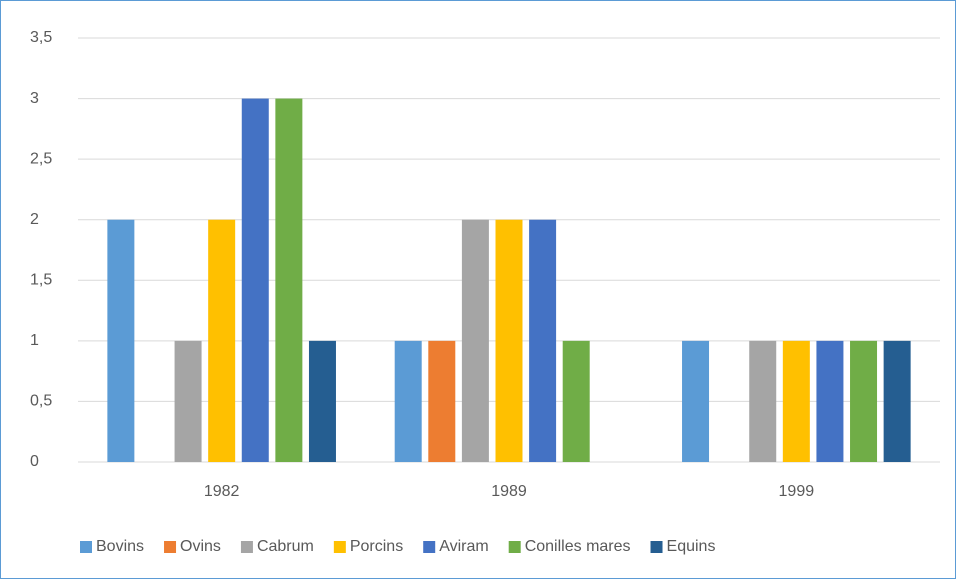 Image resolution: width=956 pixels, height=579 pixels. Describe the element at coordinates (34, 219) in the screenshot. I see `y-tick-label: 2` at that location.